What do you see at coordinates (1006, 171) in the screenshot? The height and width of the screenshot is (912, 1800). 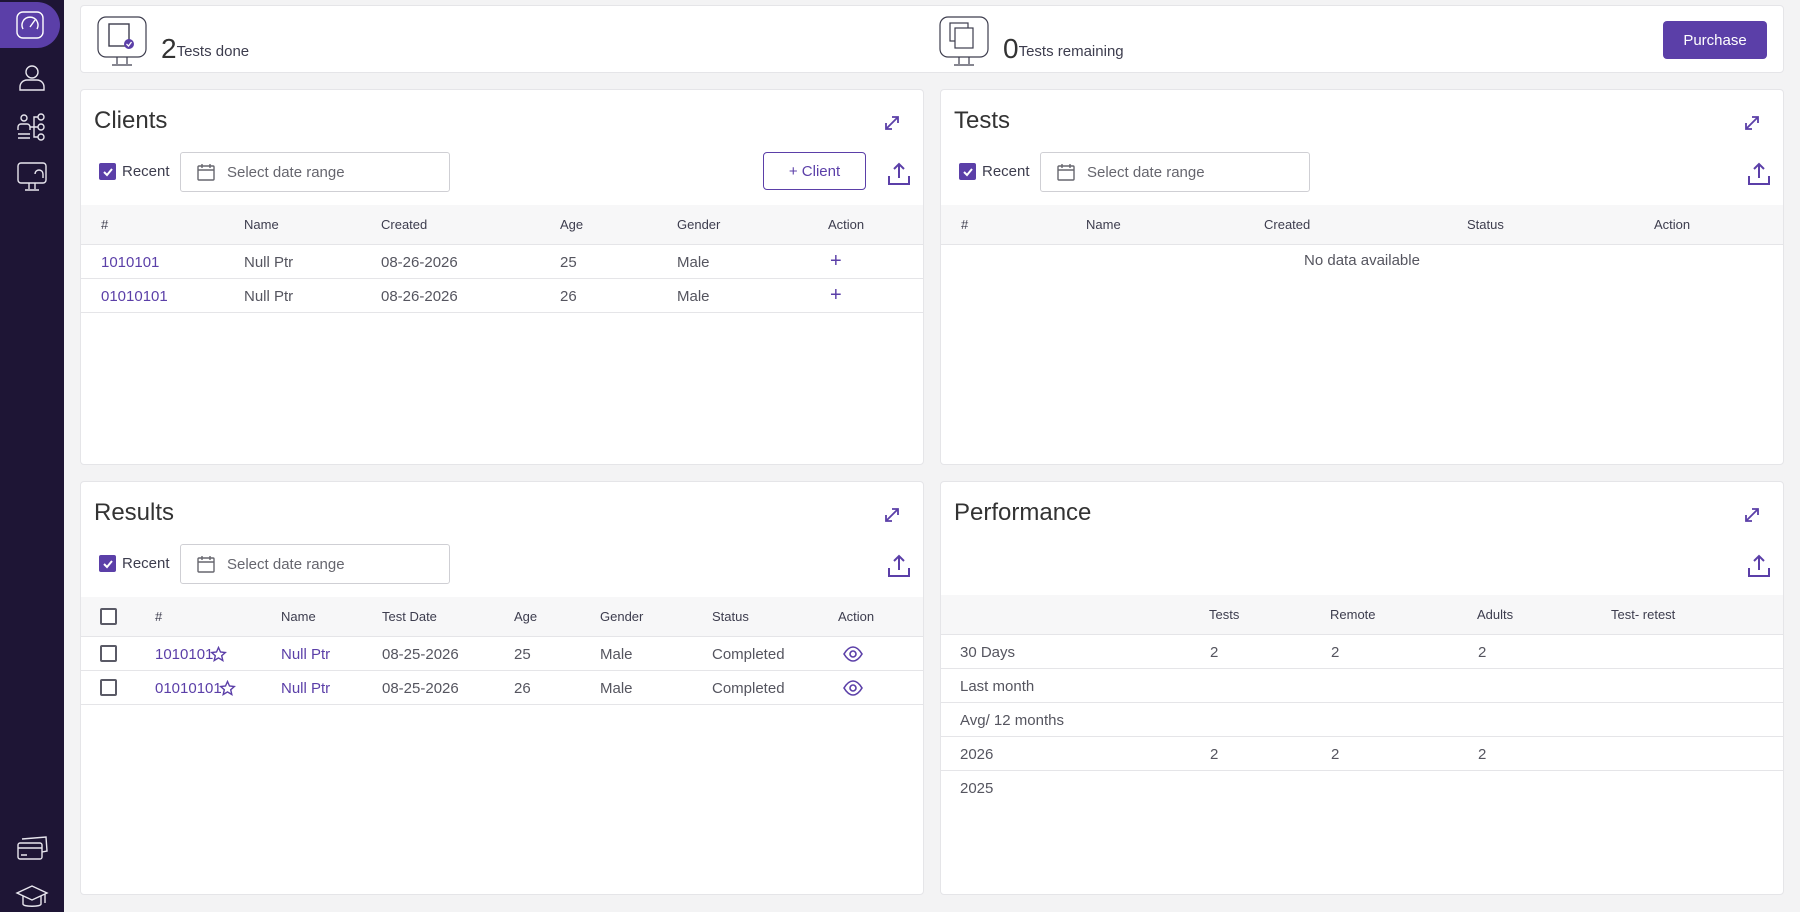 I see `tests-recent-label: Recent` at bounding box center [1006, 171].